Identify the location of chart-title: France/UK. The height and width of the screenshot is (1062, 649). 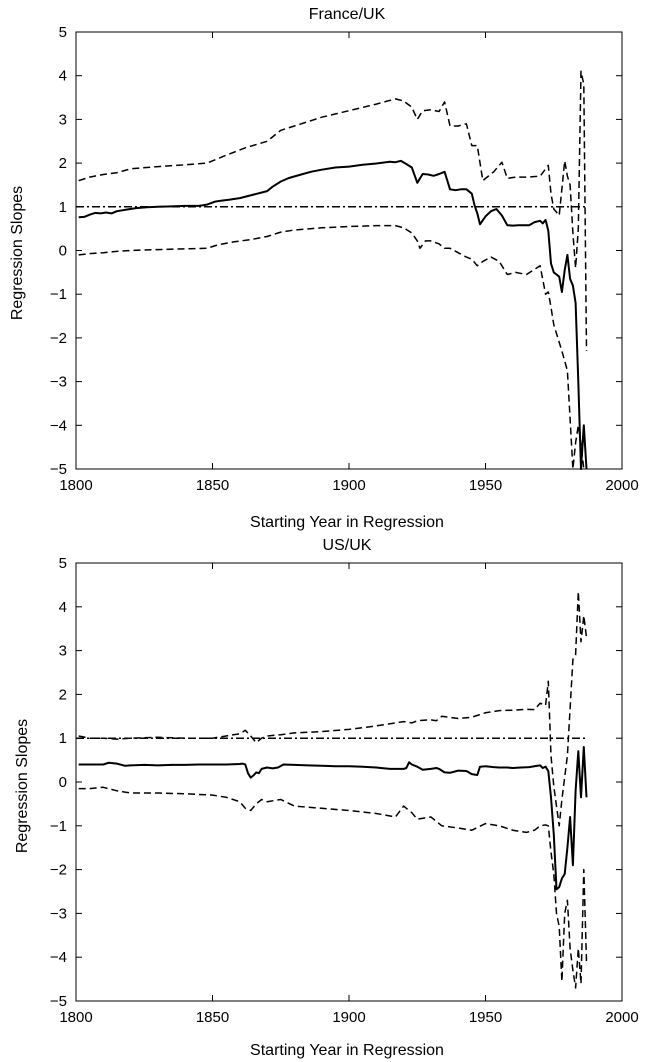
(347, 14).